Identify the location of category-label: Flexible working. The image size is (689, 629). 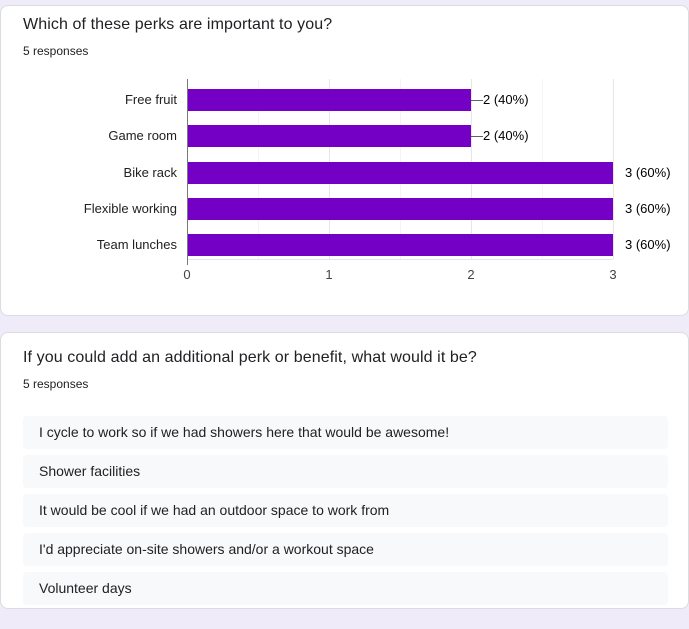
(130, 208).